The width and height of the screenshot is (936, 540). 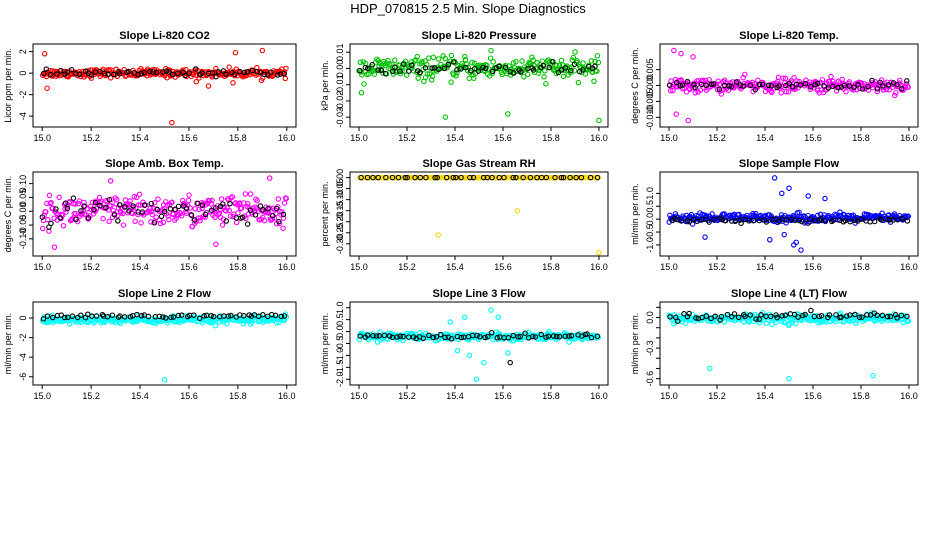 What do you see at coordinates (325, 344) in the screenshot?
I see `y-axis-label: ml/min per min.` at bounding box center [325, 344].